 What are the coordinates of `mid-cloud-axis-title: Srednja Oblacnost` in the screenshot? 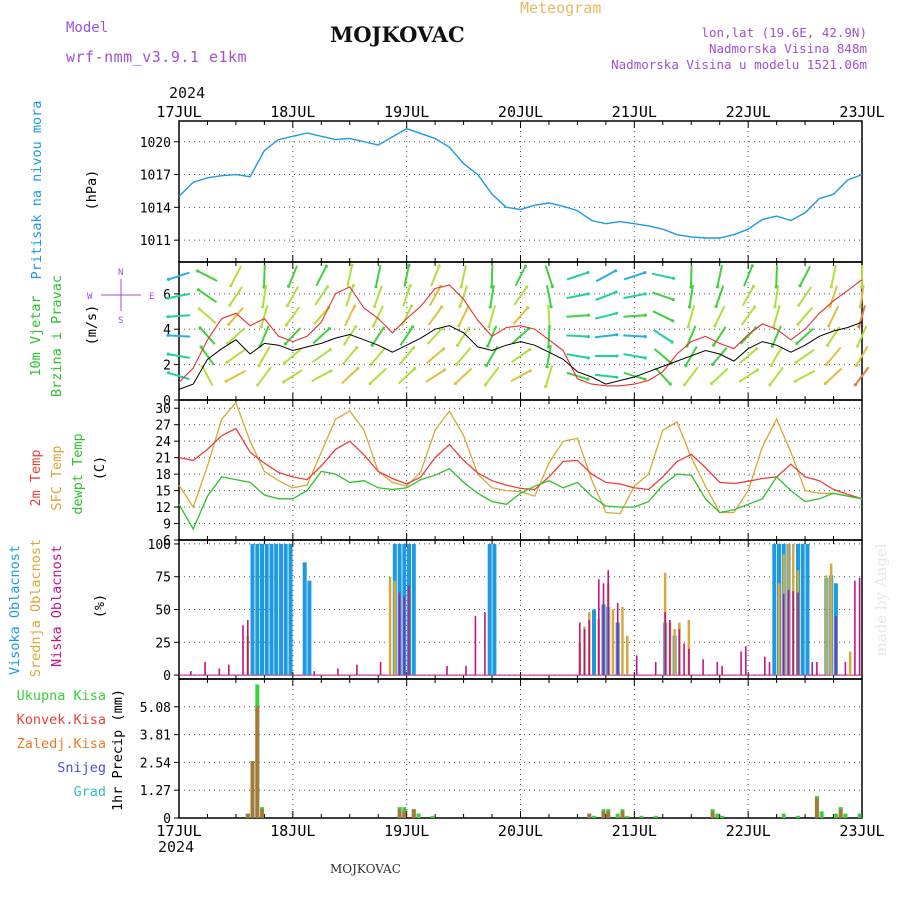 It's located at (36, 608).